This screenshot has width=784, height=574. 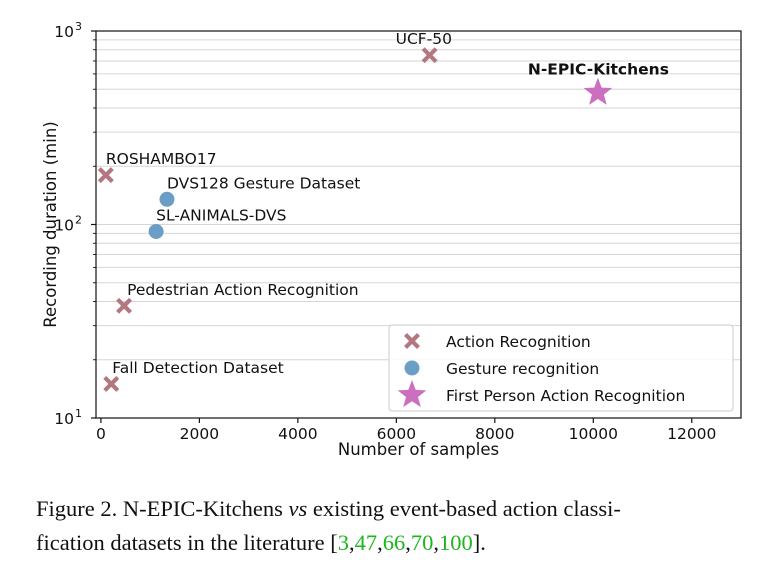 What do you see at coordinates (565, 396) in the screenshot?
I see `legend-label: First Person Action Recognition` at bounding box center [565, 396].